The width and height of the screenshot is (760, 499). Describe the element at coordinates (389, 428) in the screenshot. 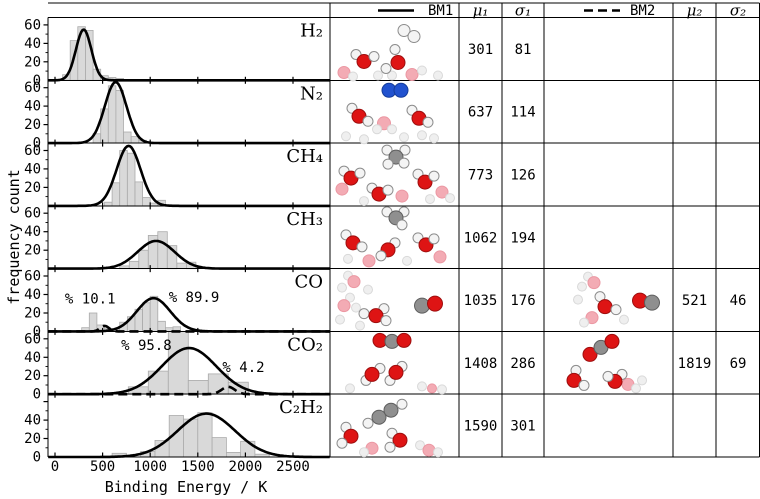

I see `molecule-image-bm1-c2h2` at that location.